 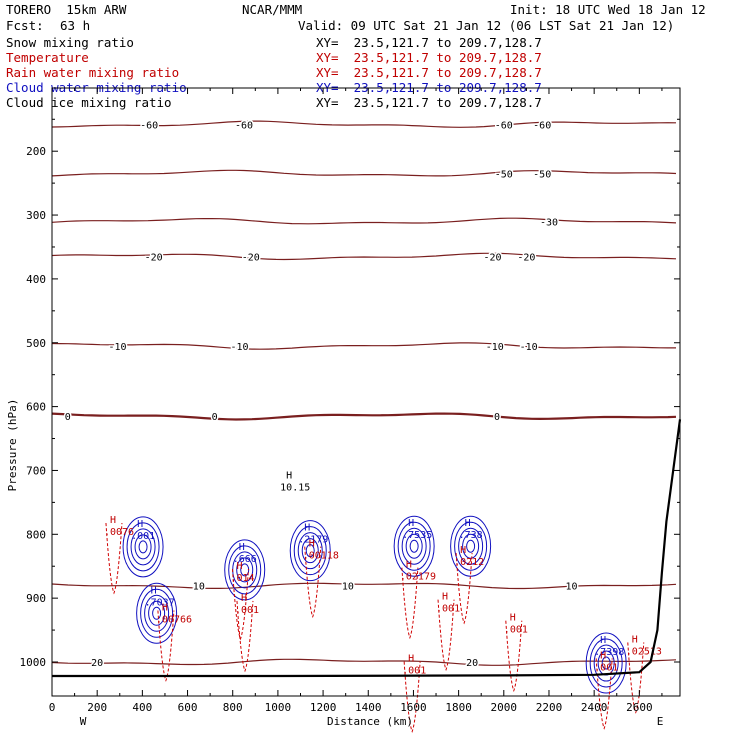 I want to click on temperature-contour-m30, so click(x=364, y=221).